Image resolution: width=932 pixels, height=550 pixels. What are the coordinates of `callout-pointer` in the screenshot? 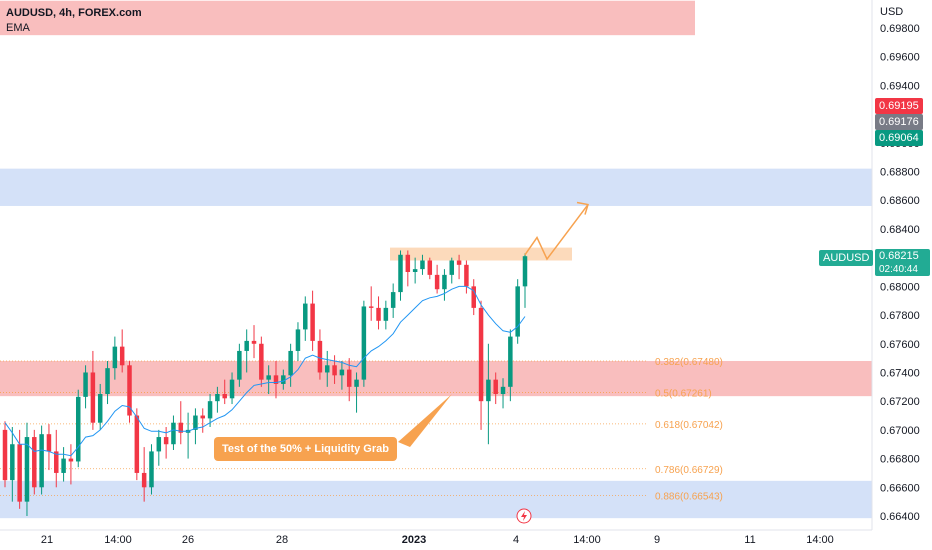 It's located at (425, 420).